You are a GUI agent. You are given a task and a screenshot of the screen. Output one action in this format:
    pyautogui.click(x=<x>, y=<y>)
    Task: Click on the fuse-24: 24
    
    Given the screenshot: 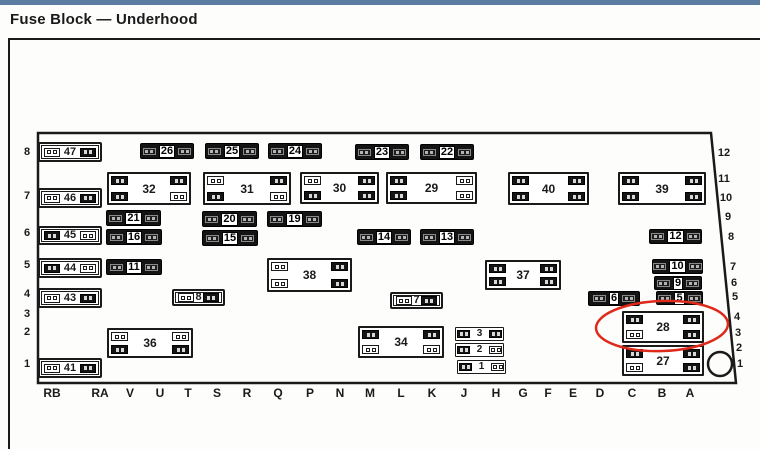 What is the action you would take?
    pyautogui.click(x=295, y=151)
    